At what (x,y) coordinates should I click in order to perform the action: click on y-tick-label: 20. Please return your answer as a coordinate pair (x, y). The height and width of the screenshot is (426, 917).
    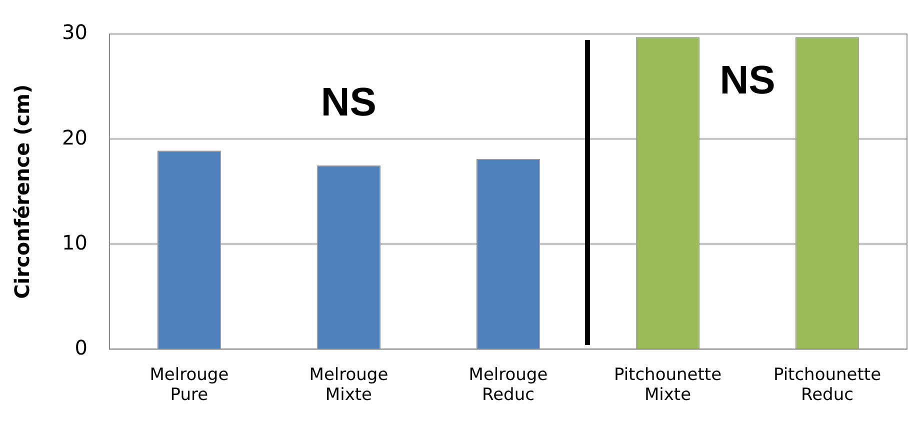
    Looking at the image, I should click on (75, 137).